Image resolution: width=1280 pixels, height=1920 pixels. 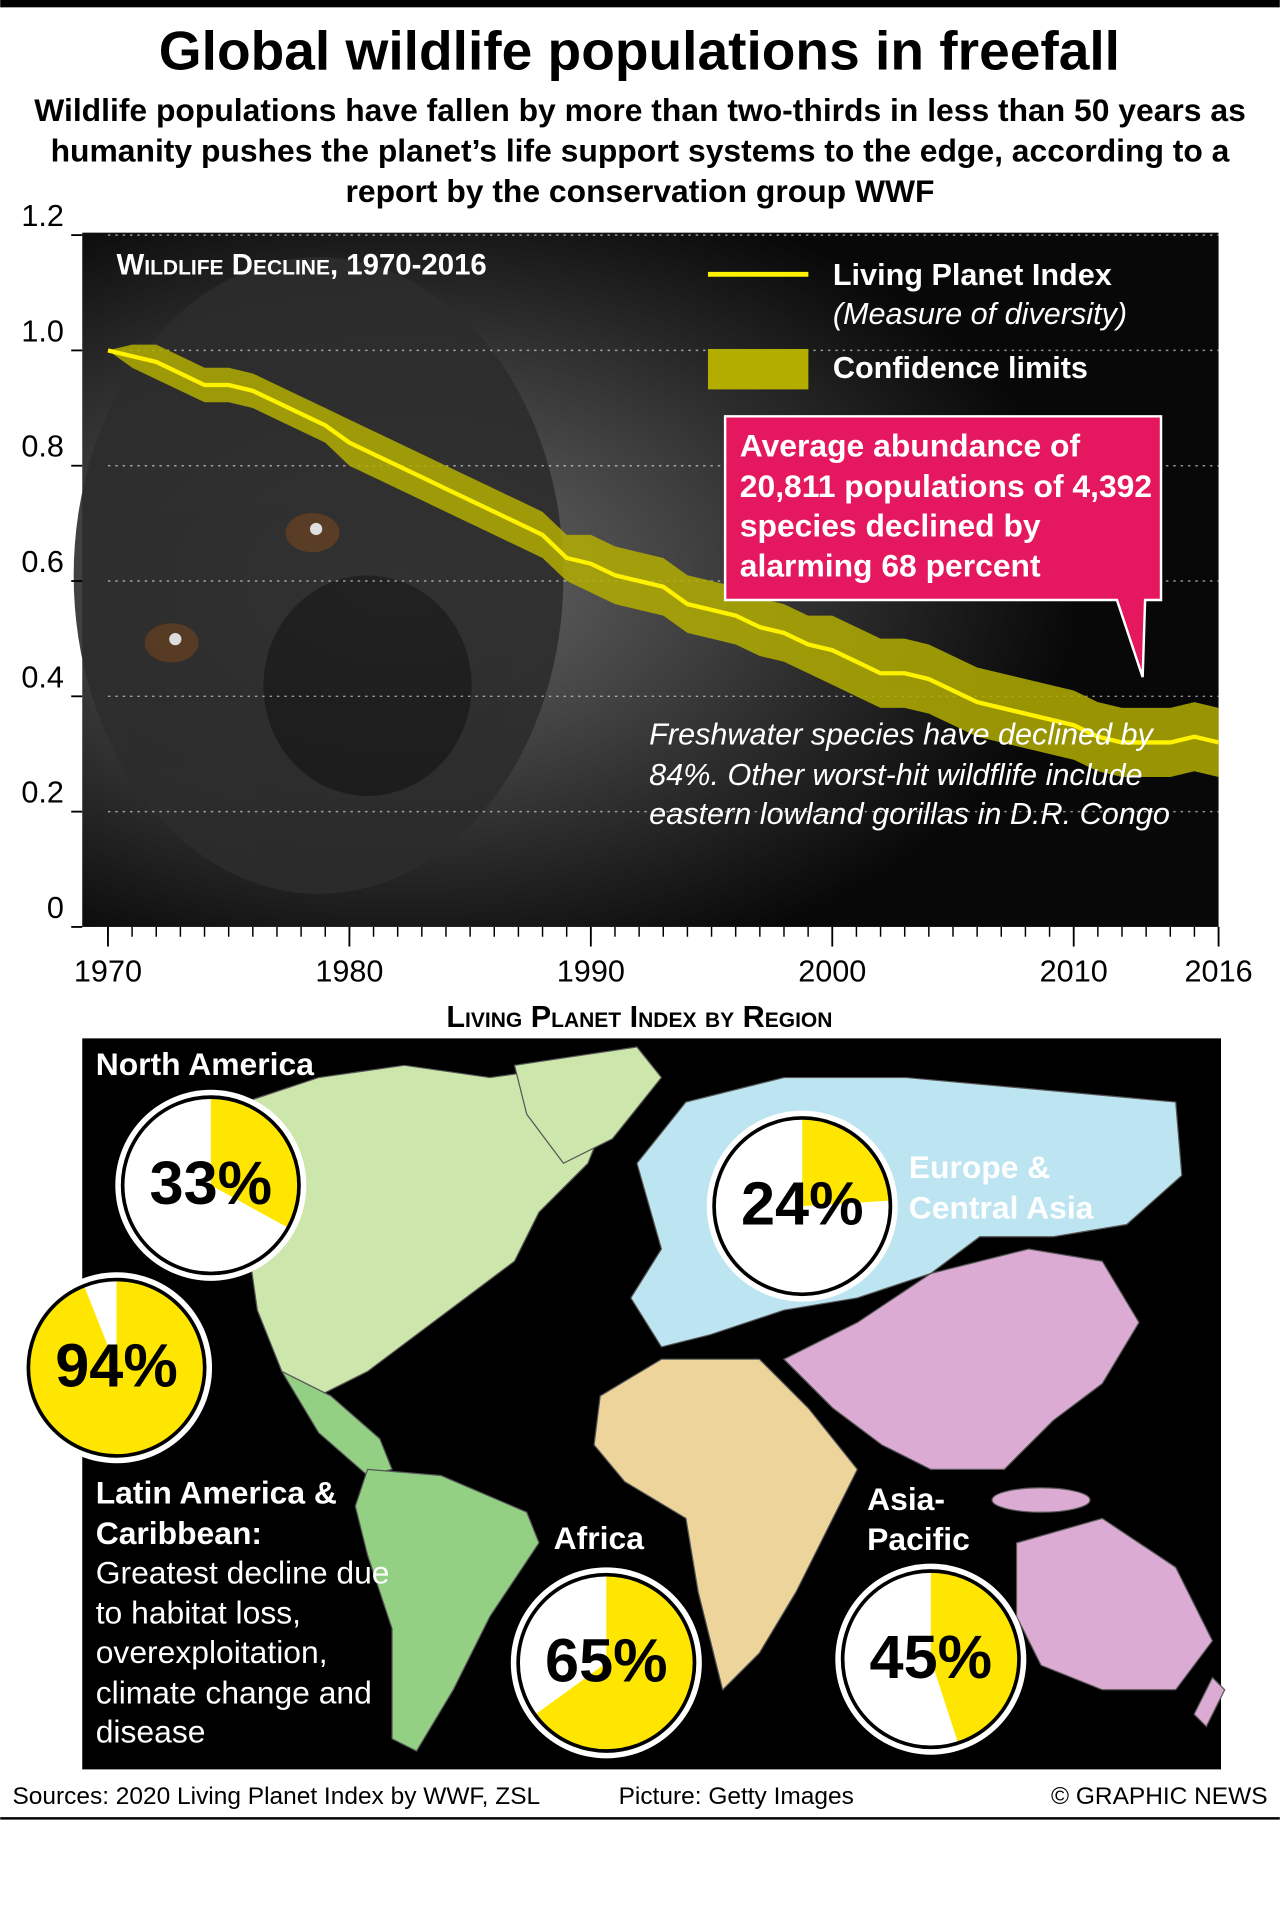 What do you see at coordinates (588, 1105) in the screenshot?
I see `greenland` at bounding box center [588, 1105].